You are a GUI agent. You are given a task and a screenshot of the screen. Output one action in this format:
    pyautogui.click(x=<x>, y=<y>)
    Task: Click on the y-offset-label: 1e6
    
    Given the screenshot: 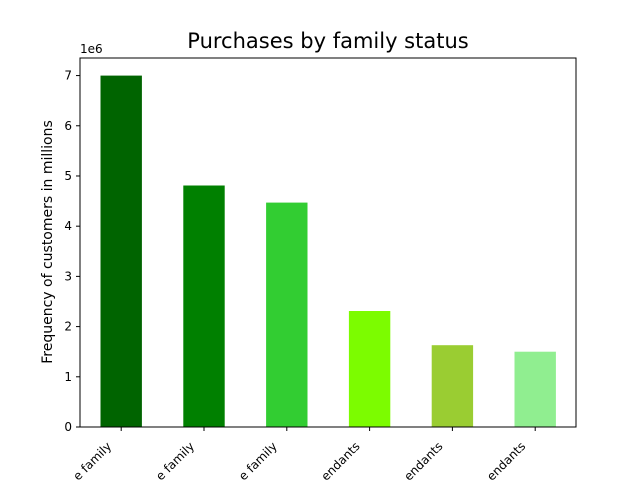 What is the action you would take?
    pyautogui.click(x=91, y=49)
    